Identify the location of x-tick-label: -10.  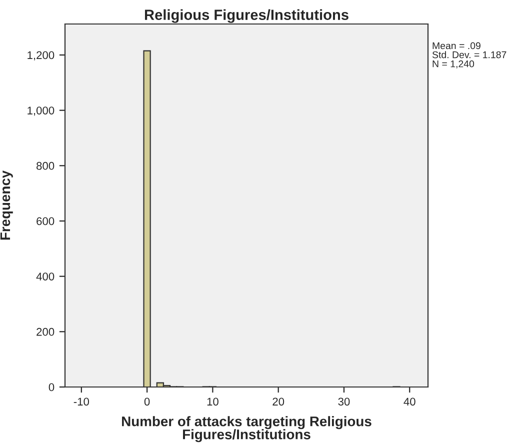
(82, 402).